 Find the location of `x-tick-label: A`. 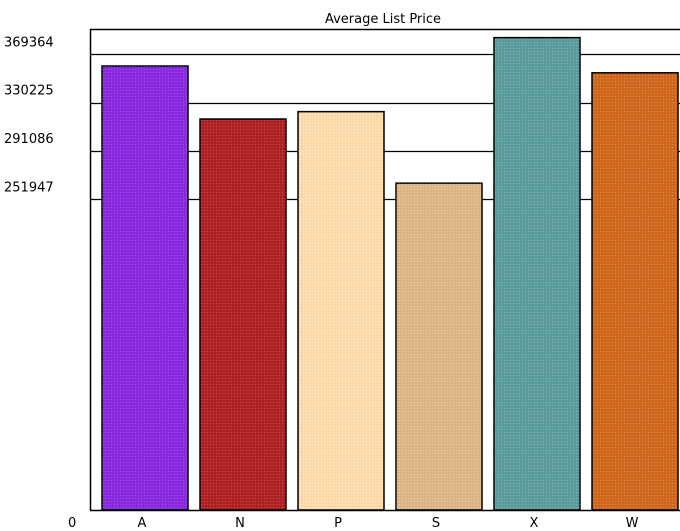

x-tick-label: A is located at coordinates (142, 523).